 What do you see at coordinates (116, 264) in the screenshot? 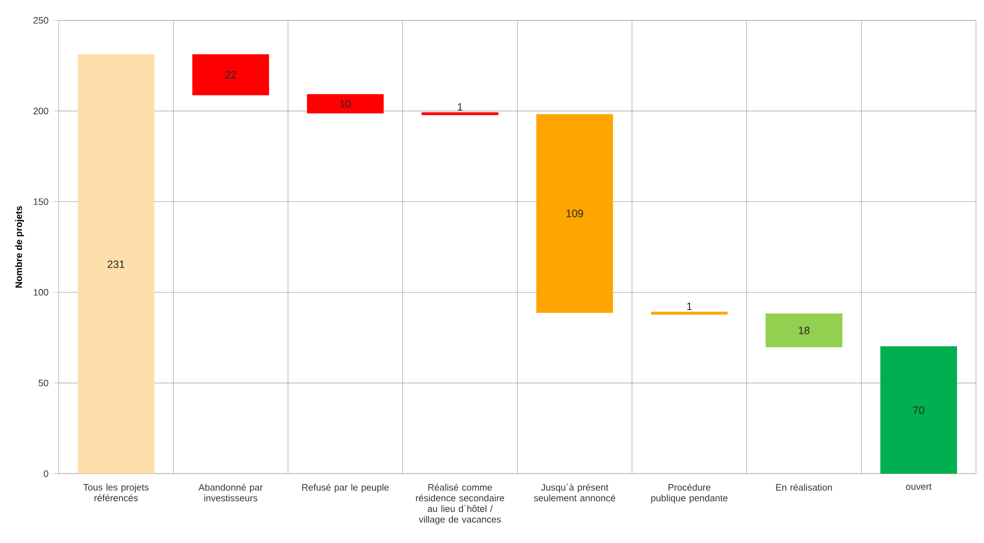
I see `data-label: 231` at bounding box center [116, 264].